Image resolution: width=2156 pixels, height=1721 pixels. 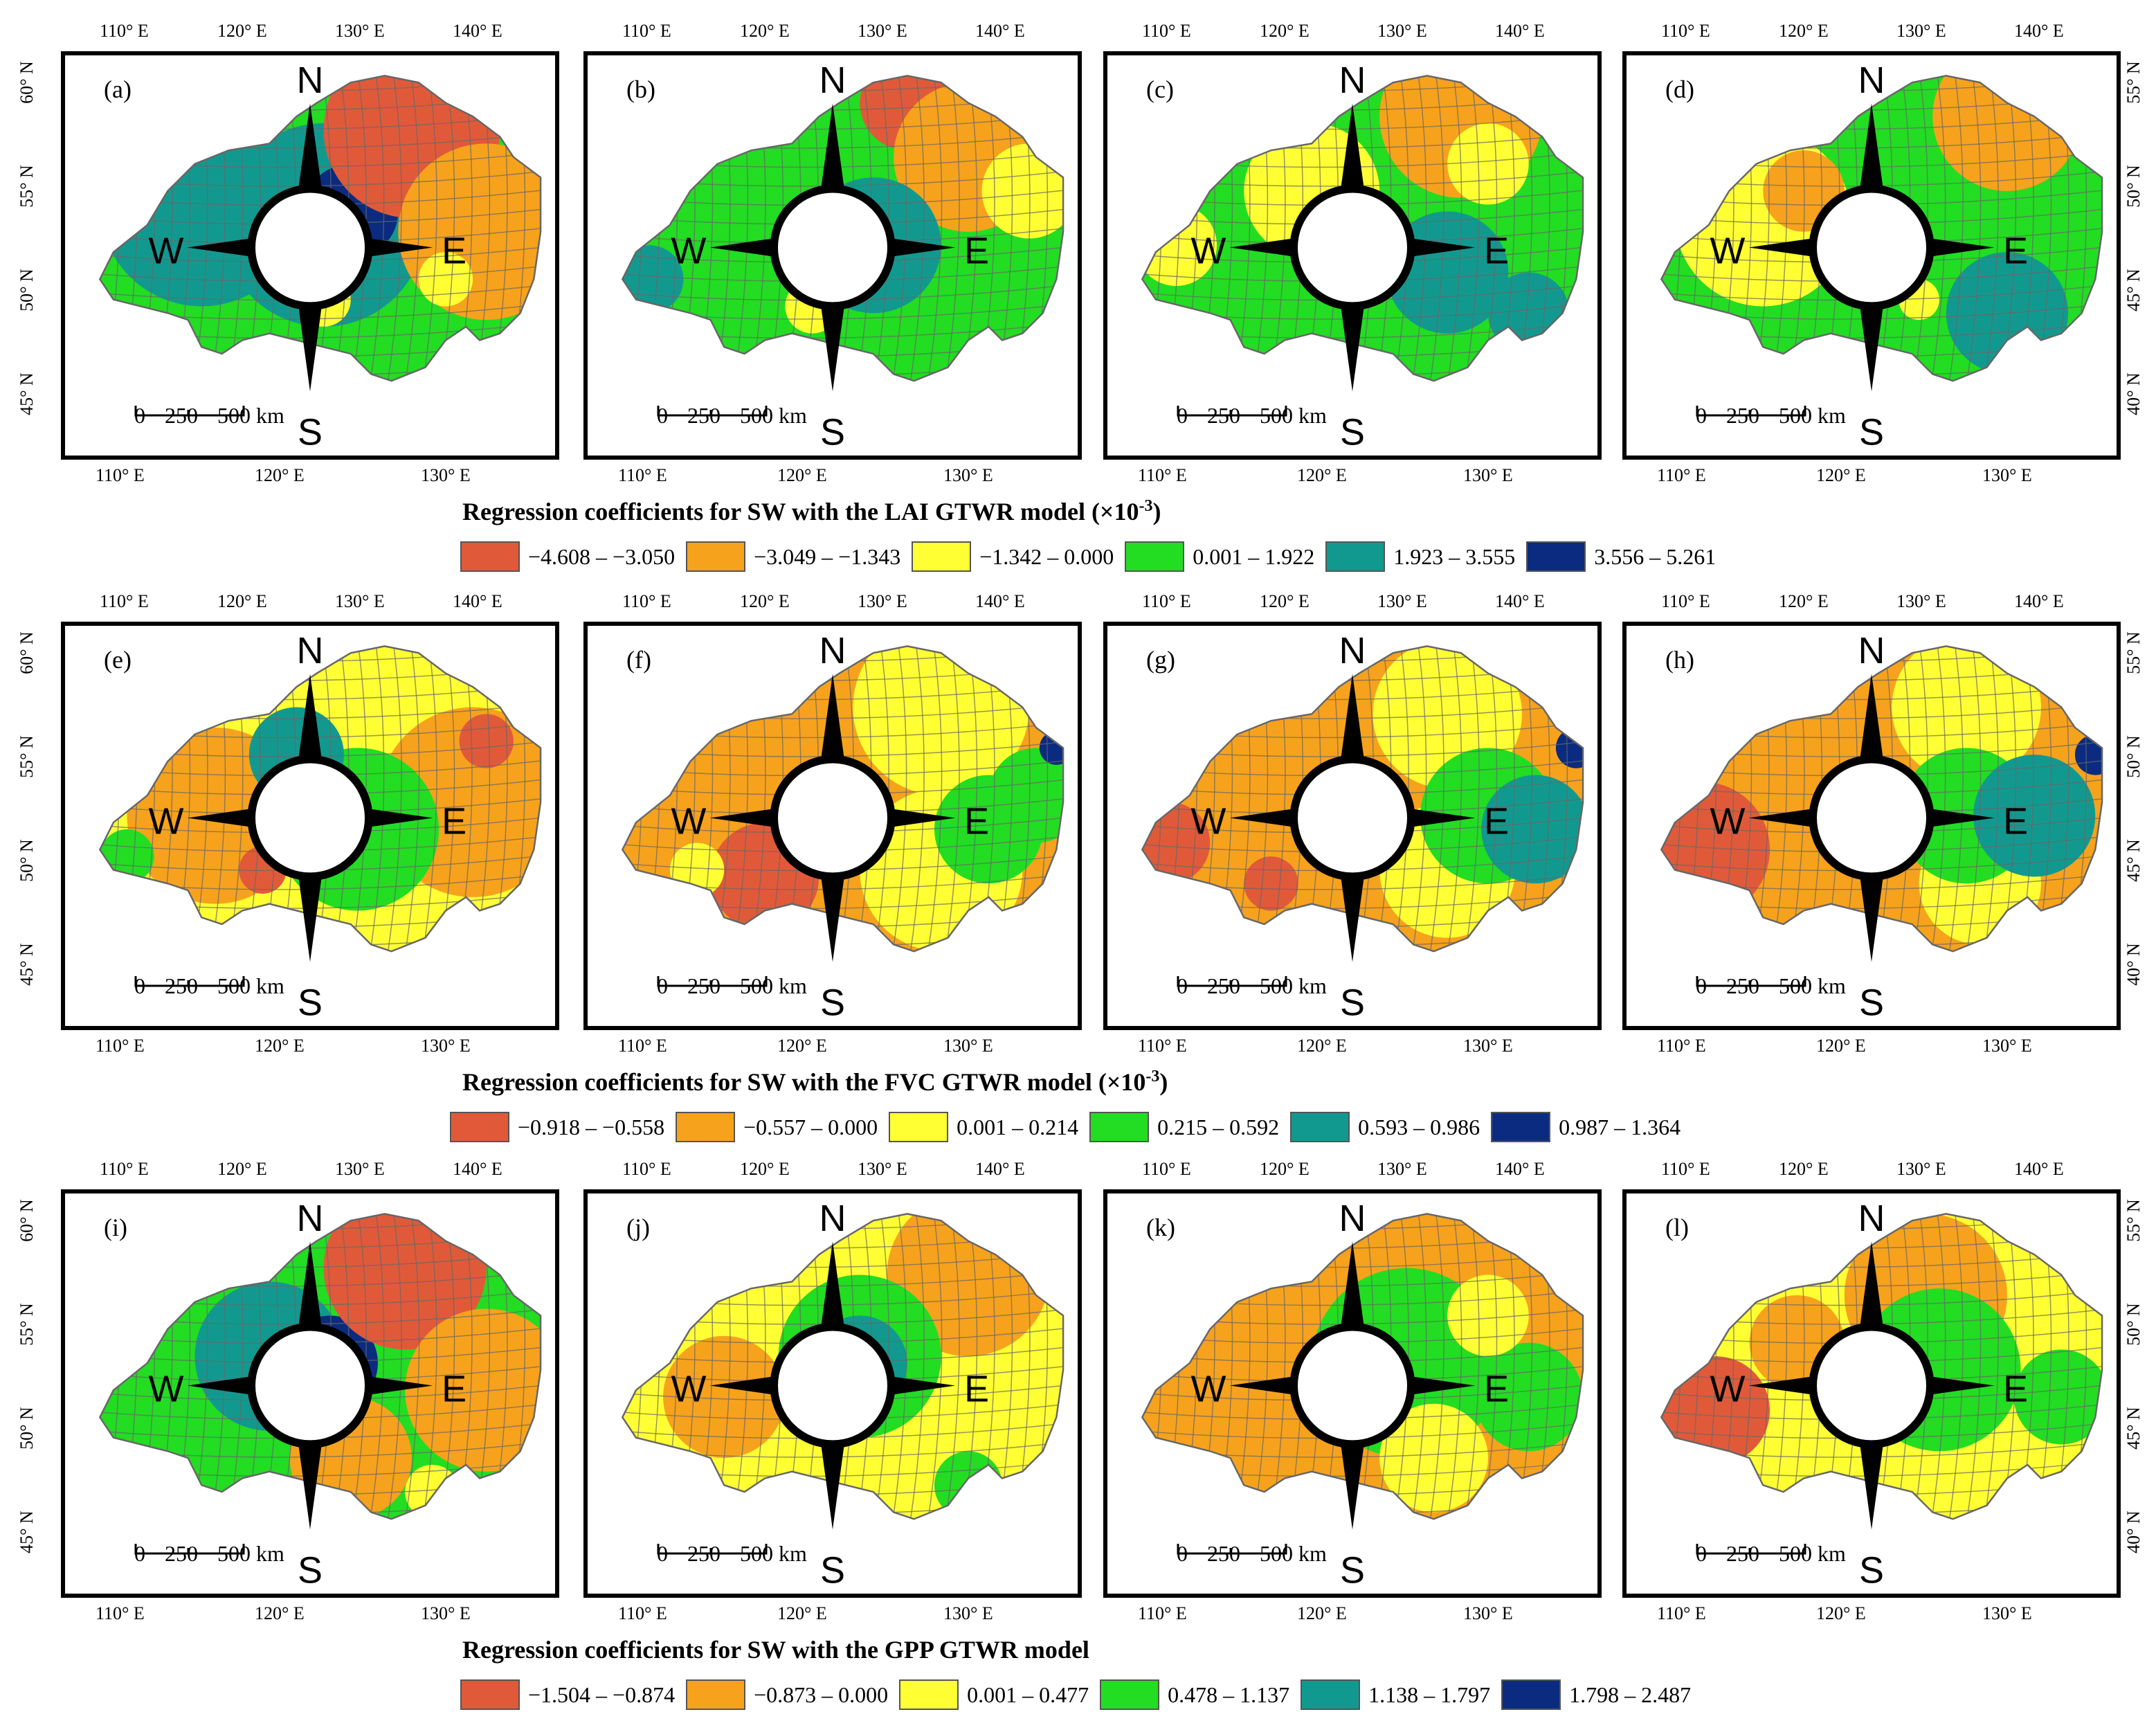 I want to click on scale-bar: 0 250 500 km, so click(x=1287, y=1555).